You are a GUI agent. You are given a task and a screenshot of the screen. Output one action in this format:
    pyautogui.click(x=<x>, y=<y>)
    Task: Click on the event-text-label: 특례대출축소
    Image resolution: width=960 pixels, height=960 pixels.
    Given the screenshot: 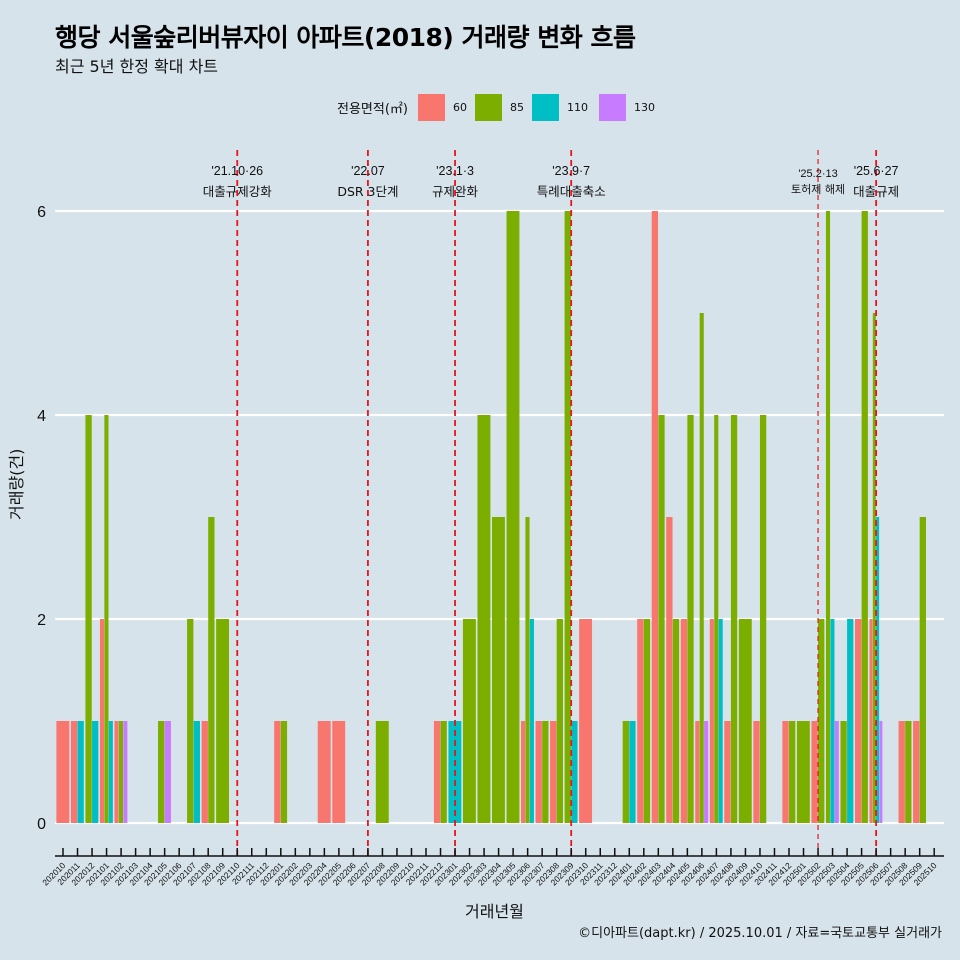 What is the action you would take?
    pyautogui.click(x=571, y=191)
    